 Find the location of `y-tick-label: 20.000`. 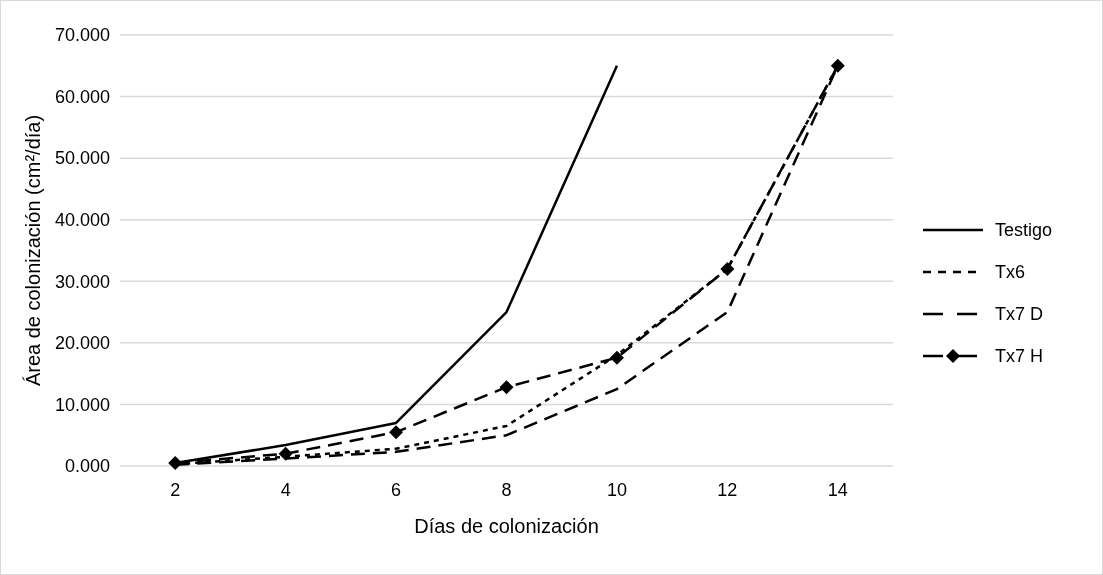

y-tick-label: 20.000 is located at coordinates (82, 343).